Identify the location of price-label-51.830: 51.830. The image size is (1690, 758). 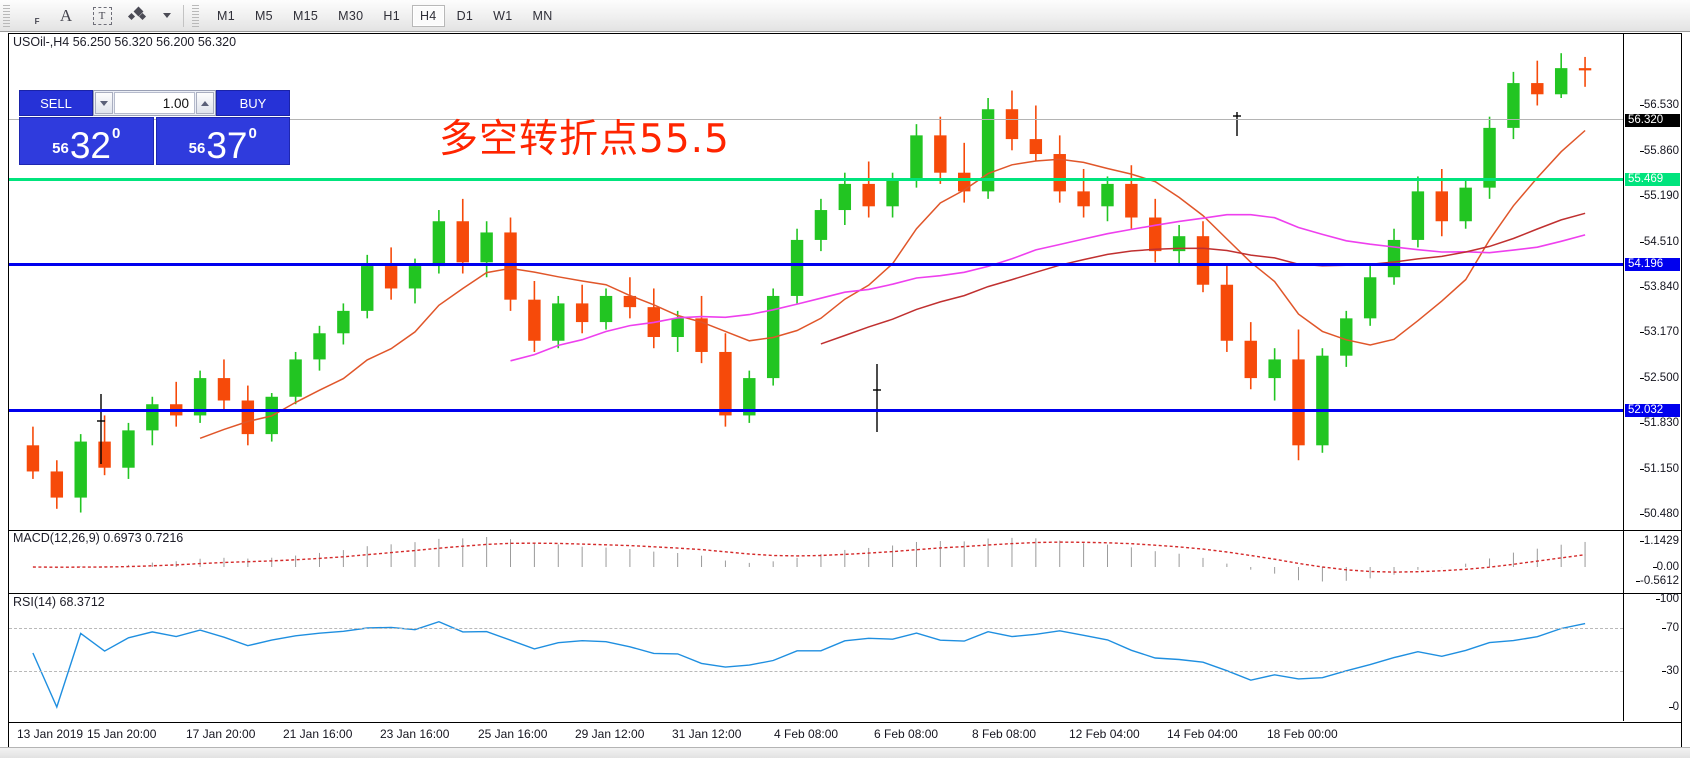
(1659, 423).